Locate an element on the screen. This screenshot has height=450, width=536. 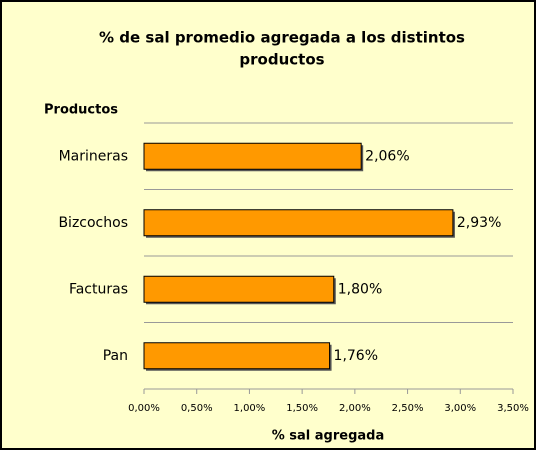
x-axis-title: % sal agregada is located at coordinates (328, 436).